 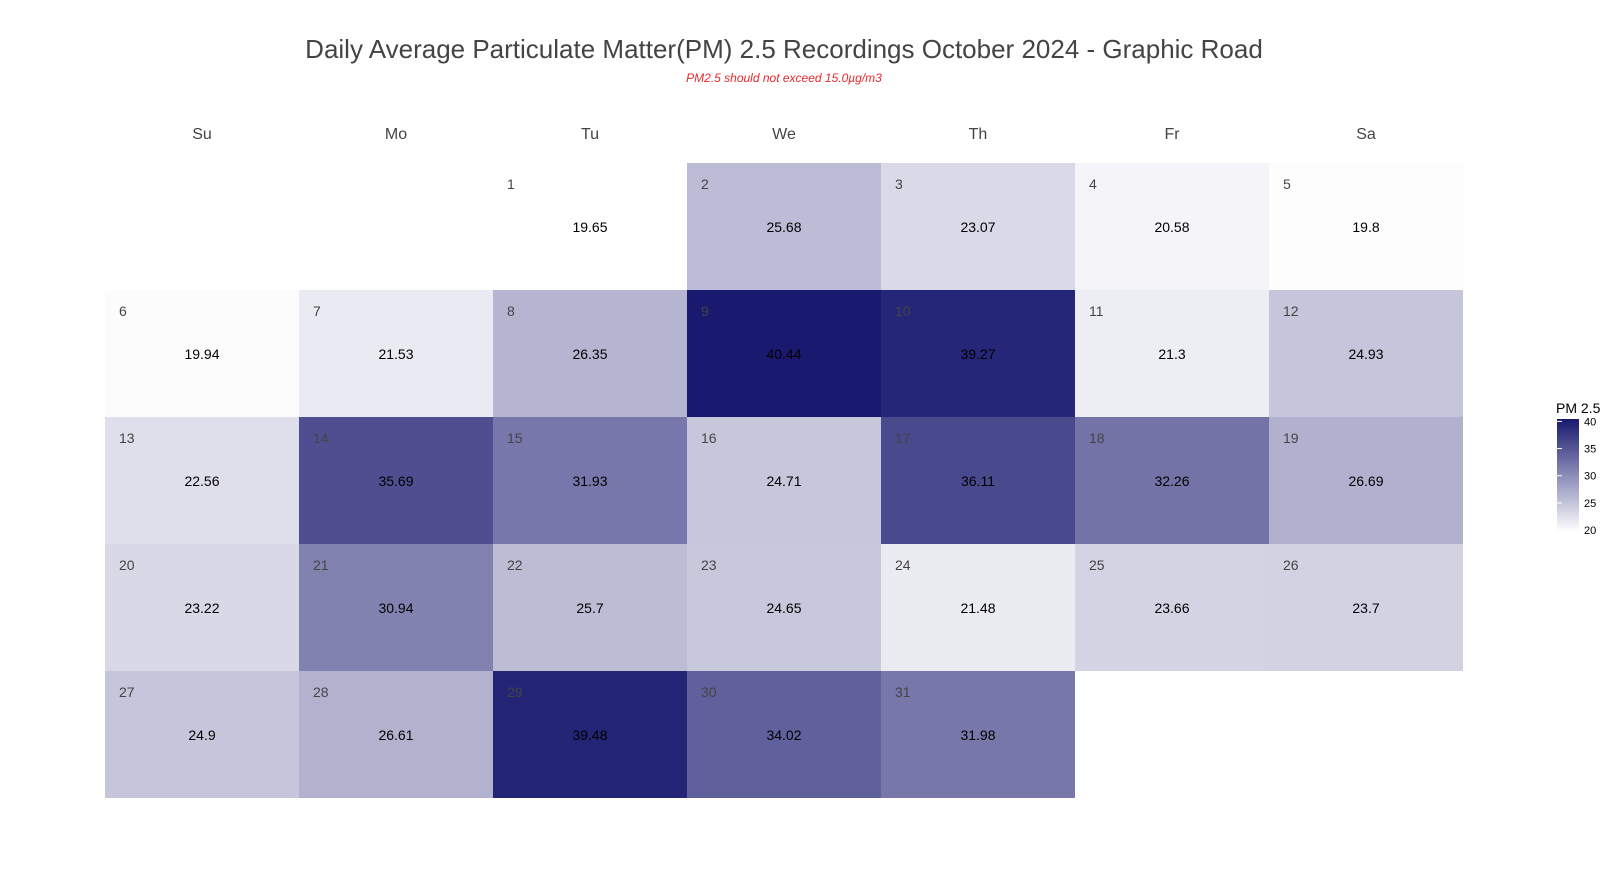 I want to click on day-cell: 940.44, so click(x=784, y=353).